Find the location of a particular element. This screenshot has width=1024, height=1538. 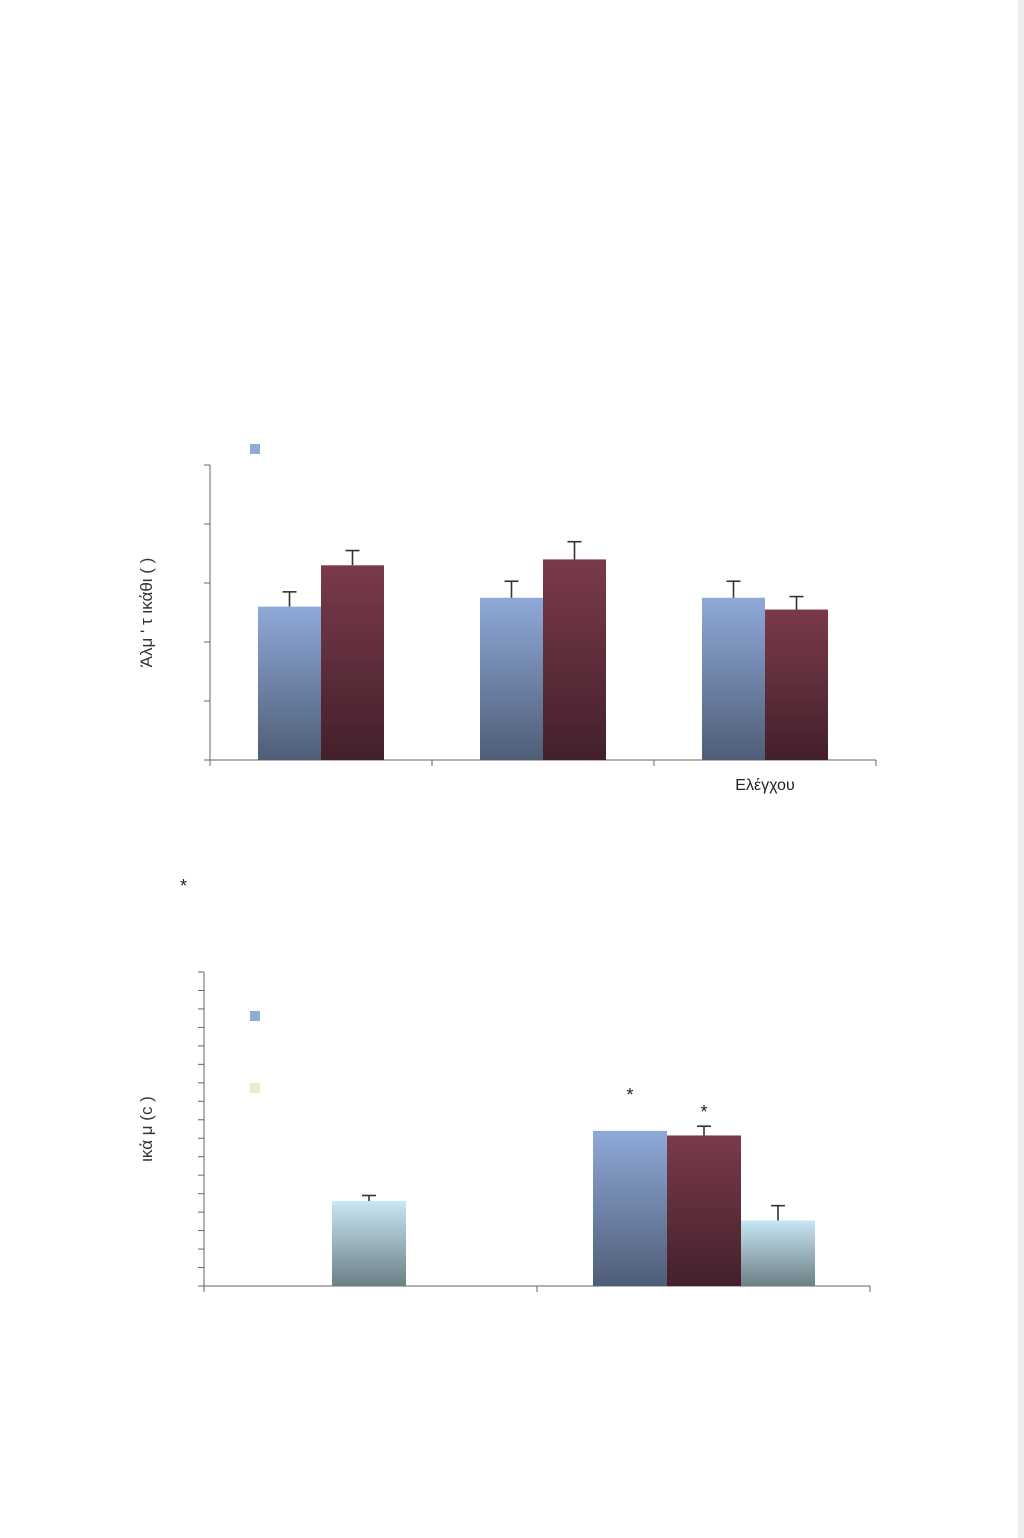

y-axis-label: ικά μ (c ) is located at coordinates (146, 1129).